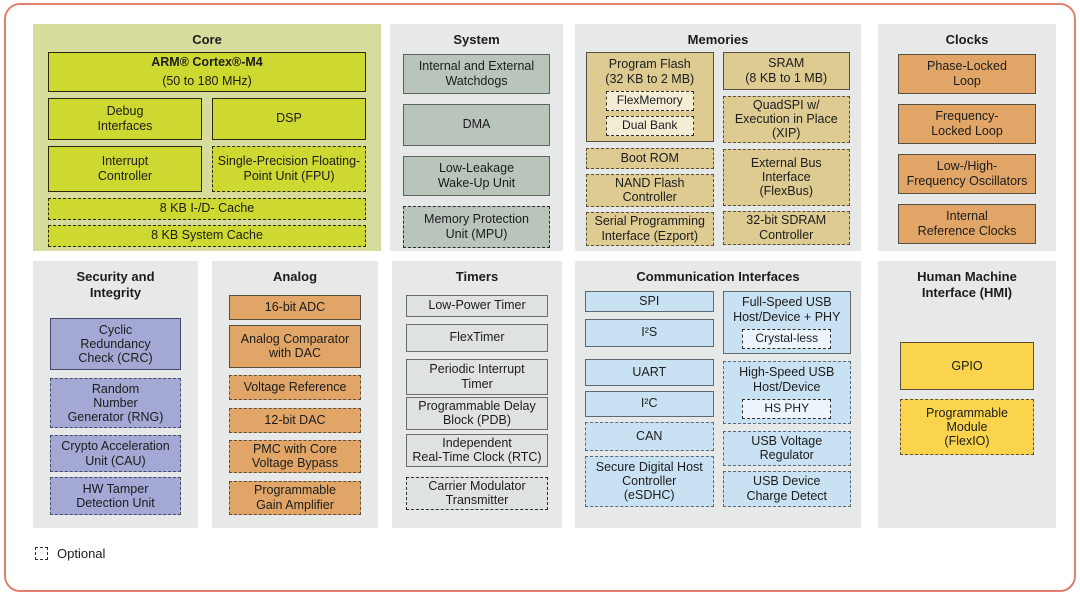 The image size is (1080, 595). Describe the element at coordinates (476, 124) in the screenshot. I see `block-dma: DMA` at that location.